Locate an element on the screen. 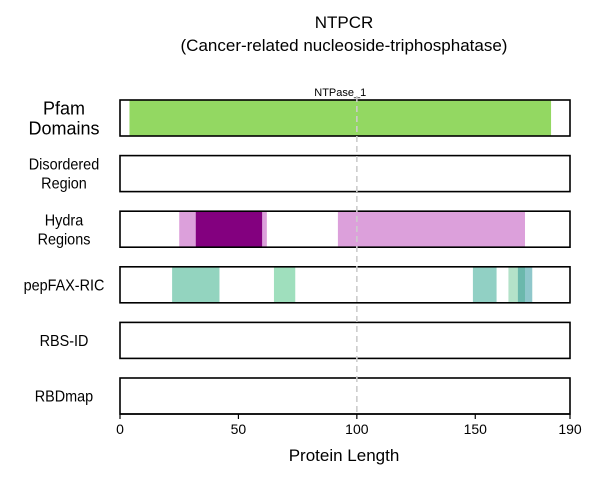  track-pepfax-ric: pepFAX-RIC is located at coordinates (297, 284).